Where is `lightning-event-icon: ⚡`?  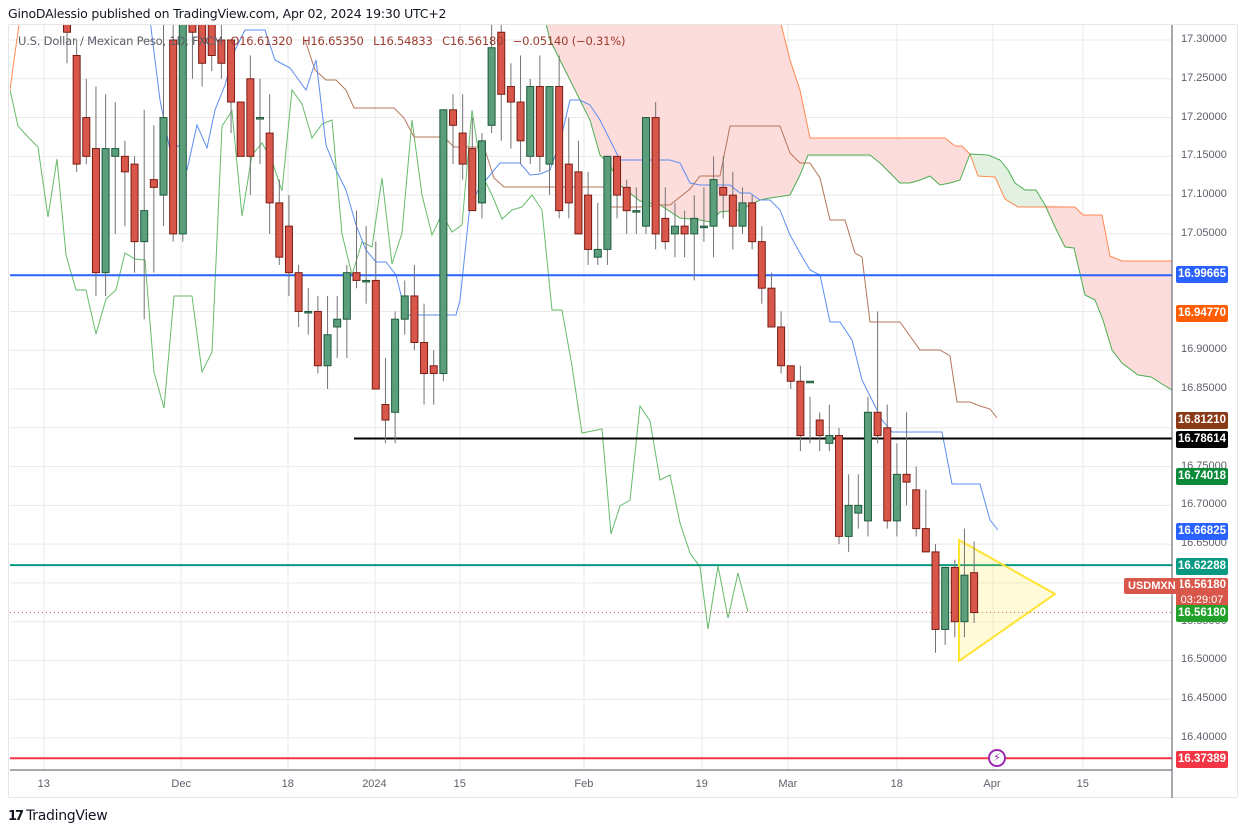
lightning-event-icon: ⚡ is located at coordinates (997, 758).